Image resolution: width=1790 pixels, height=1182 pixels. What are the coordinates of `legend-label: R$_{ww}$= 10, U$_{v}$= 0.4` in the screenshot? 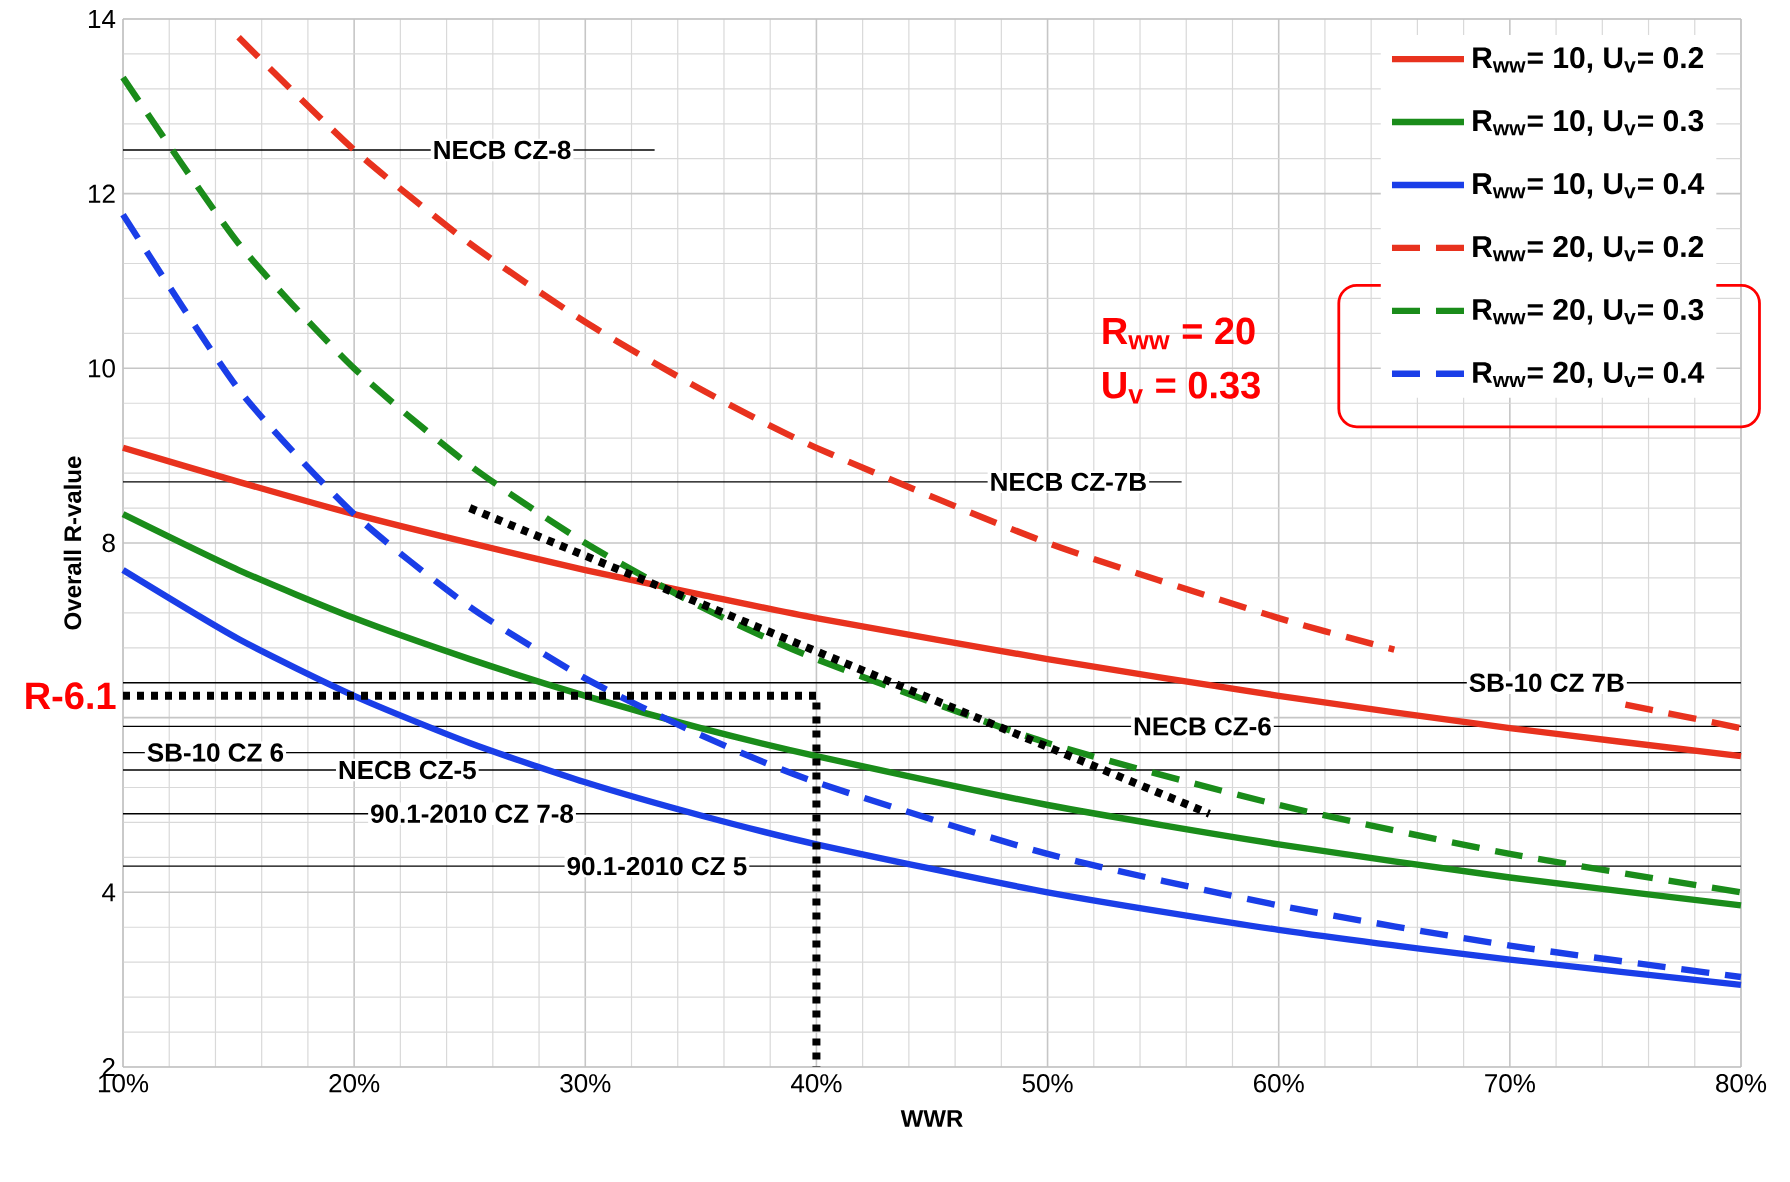 It's located at (1589, 186).